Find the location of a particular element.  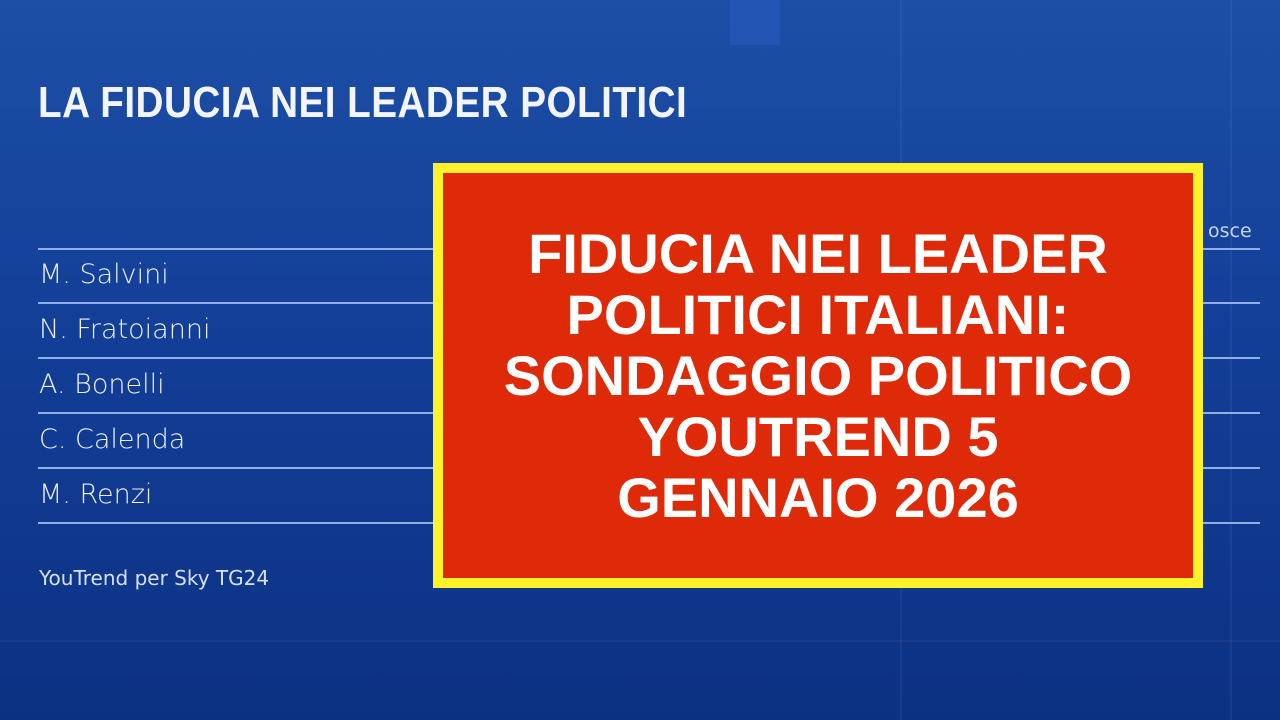

background-block is located at coordinates (755, 22).